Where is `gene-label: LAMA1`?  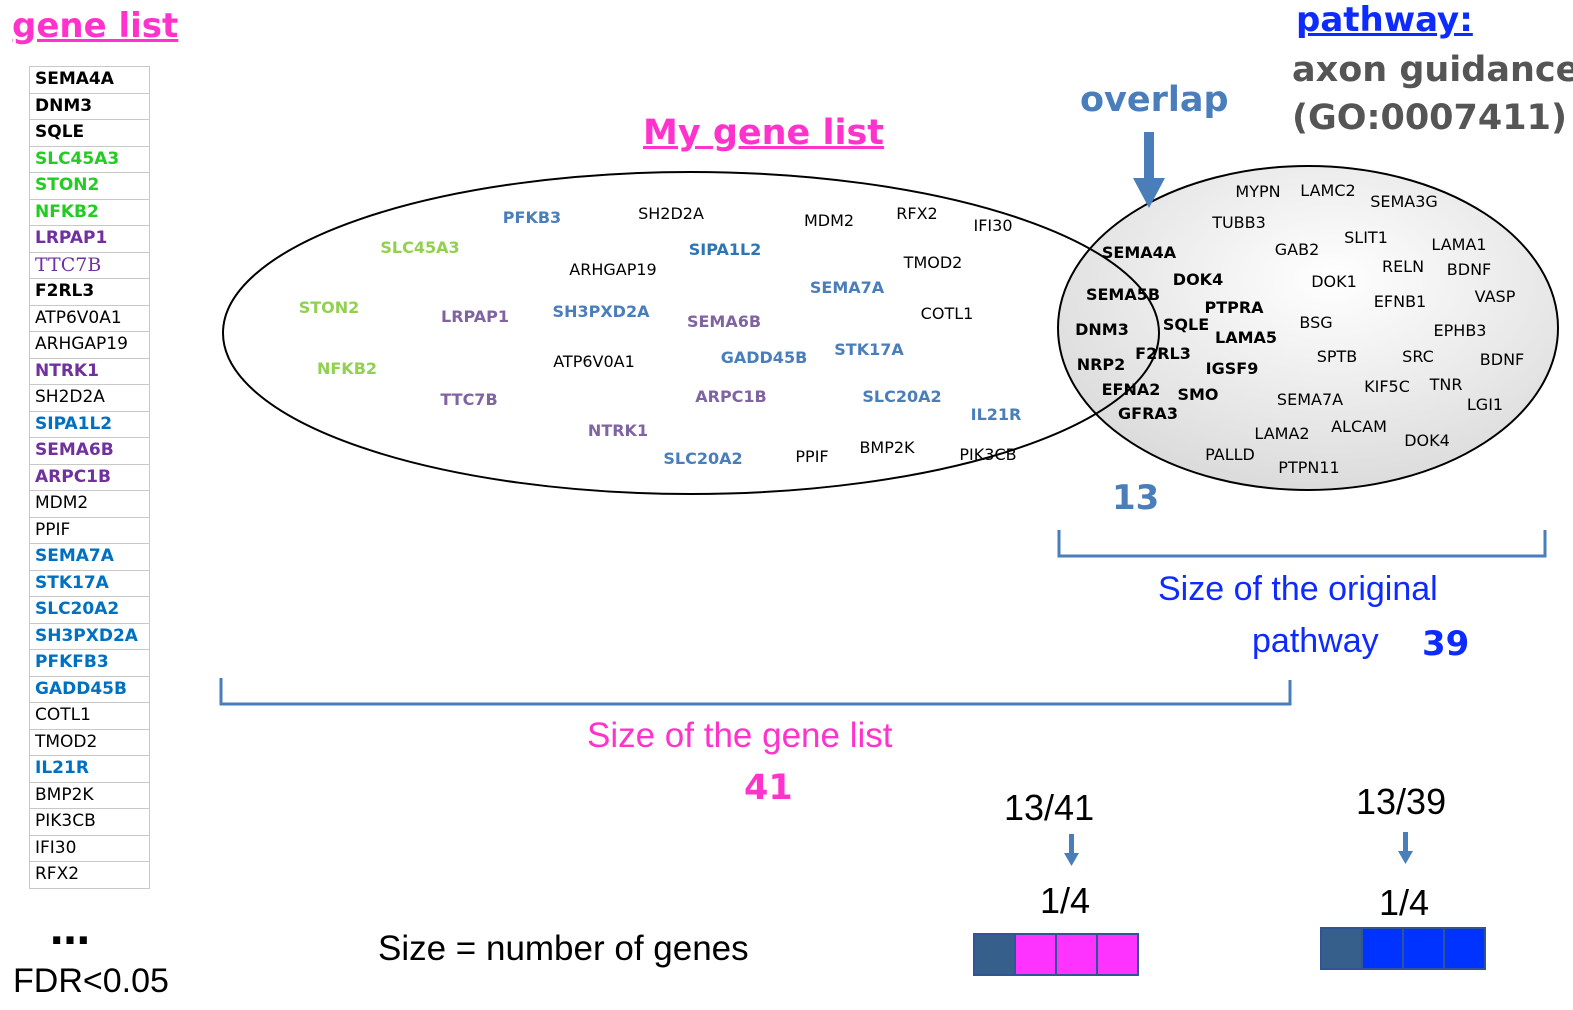 gene-label: LAMA1 is located at coordinates (1459, 244).